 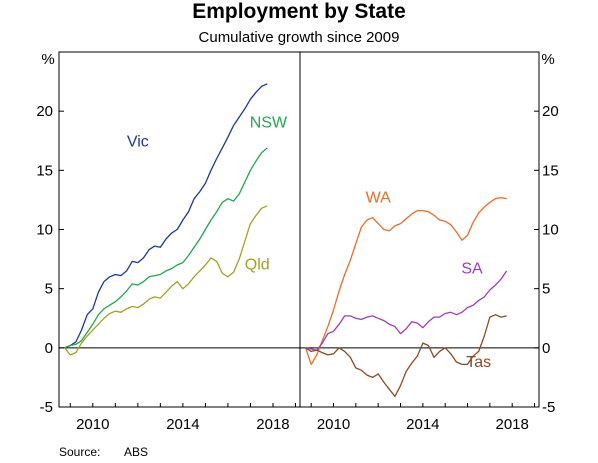 I want to click on y-tick-label-right: 5, so click(x=546, y=289).